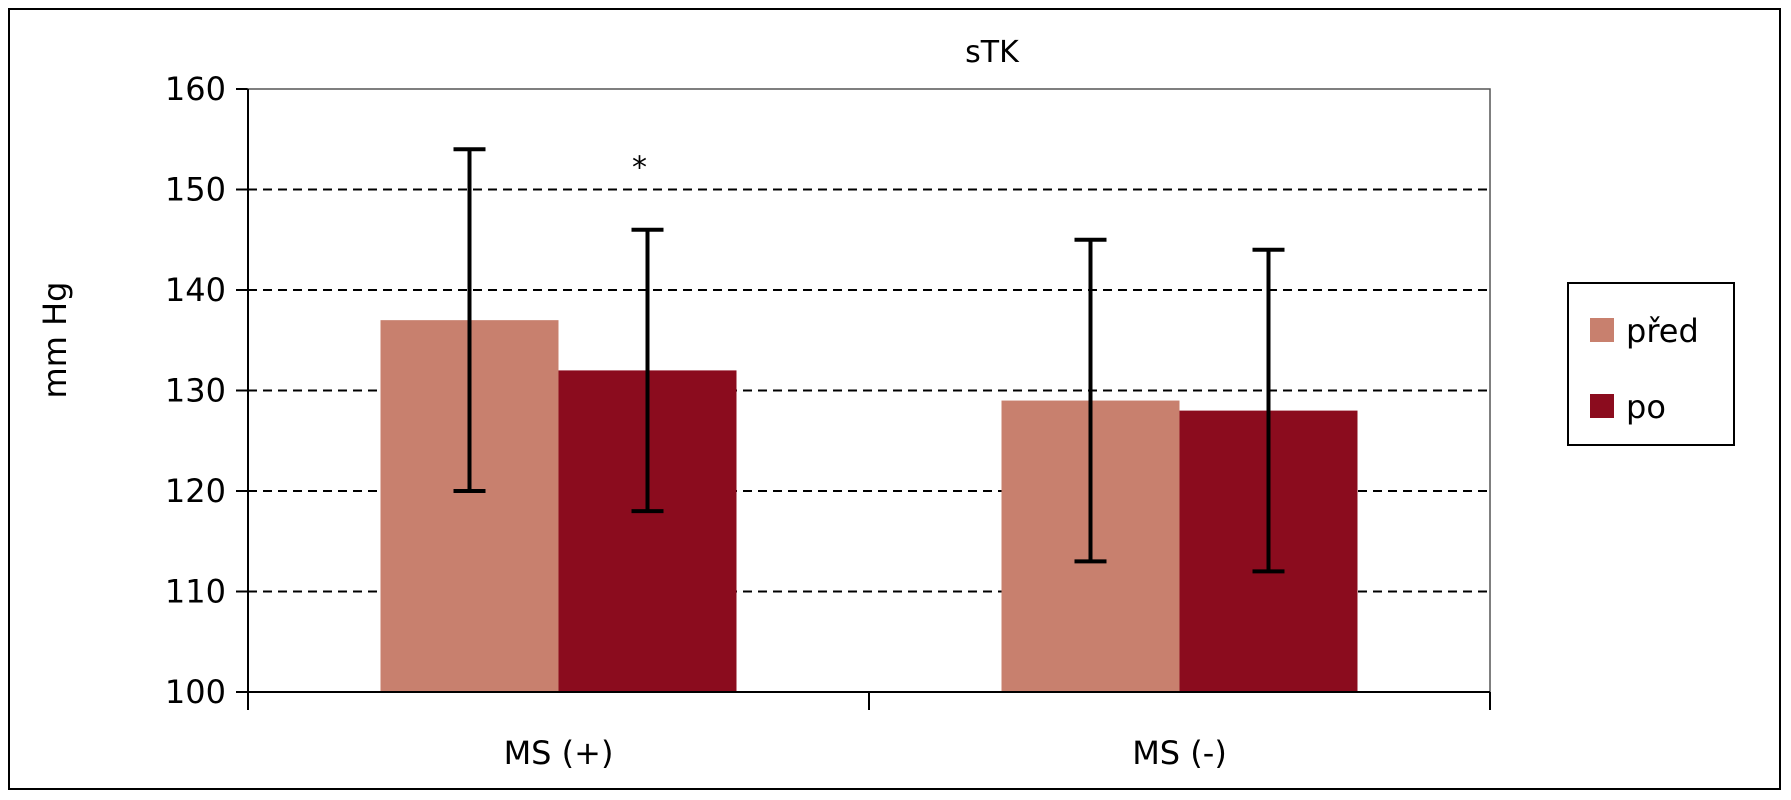 This screenshot has width=1791, height=800. I want to click on annotations: *, so click(639, 167).